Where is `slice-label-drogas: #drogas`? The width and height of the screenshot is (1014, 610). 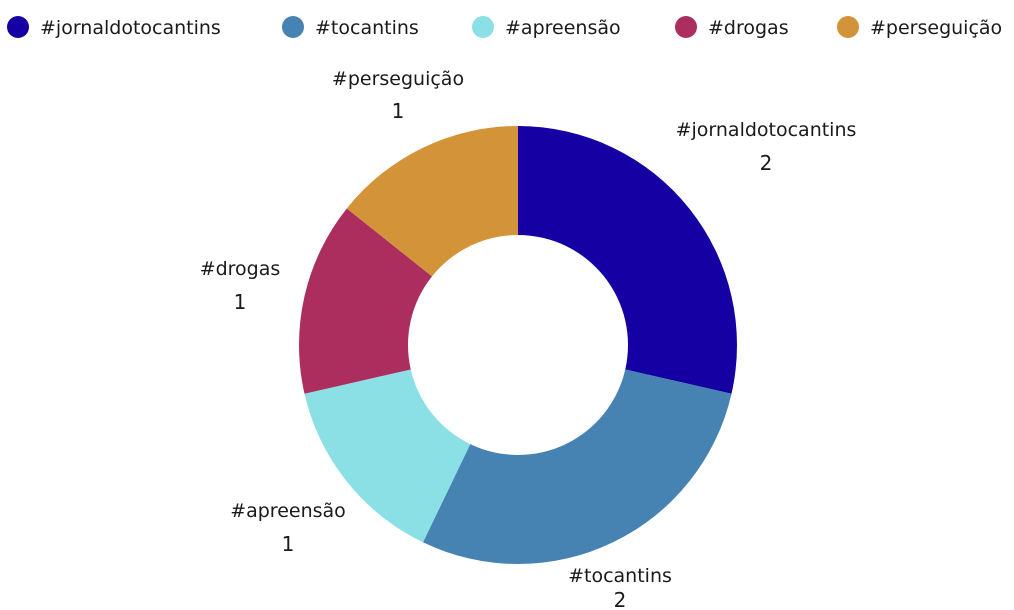 slice-label-drogas: #drogas is located at coordinates (240, 269).